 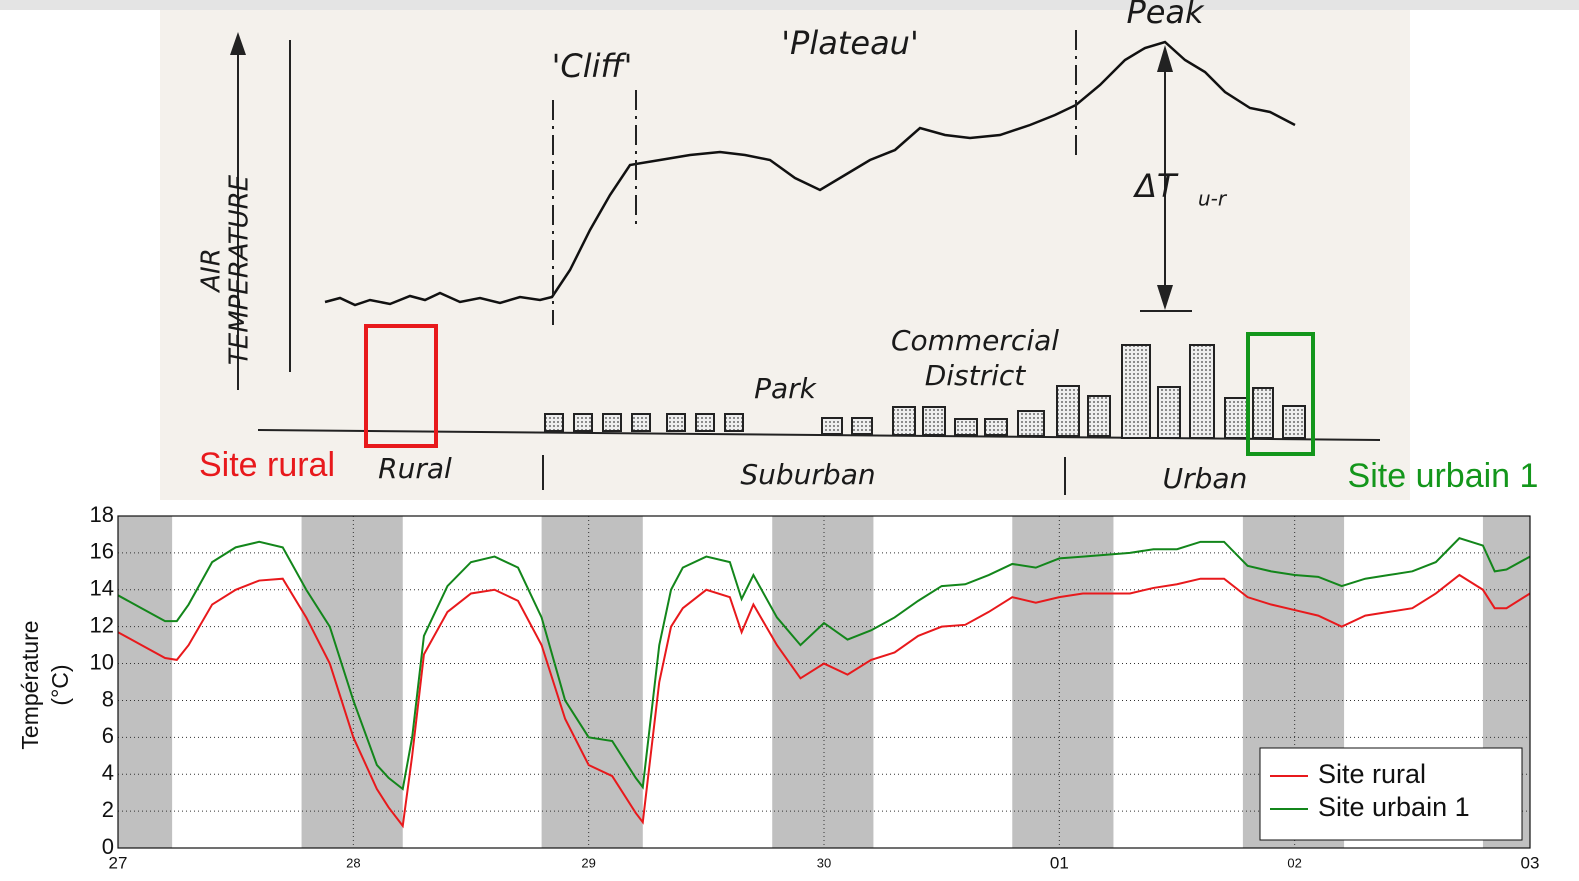 I want to click on y-tick-label: 18, so click(x=102, y=514).